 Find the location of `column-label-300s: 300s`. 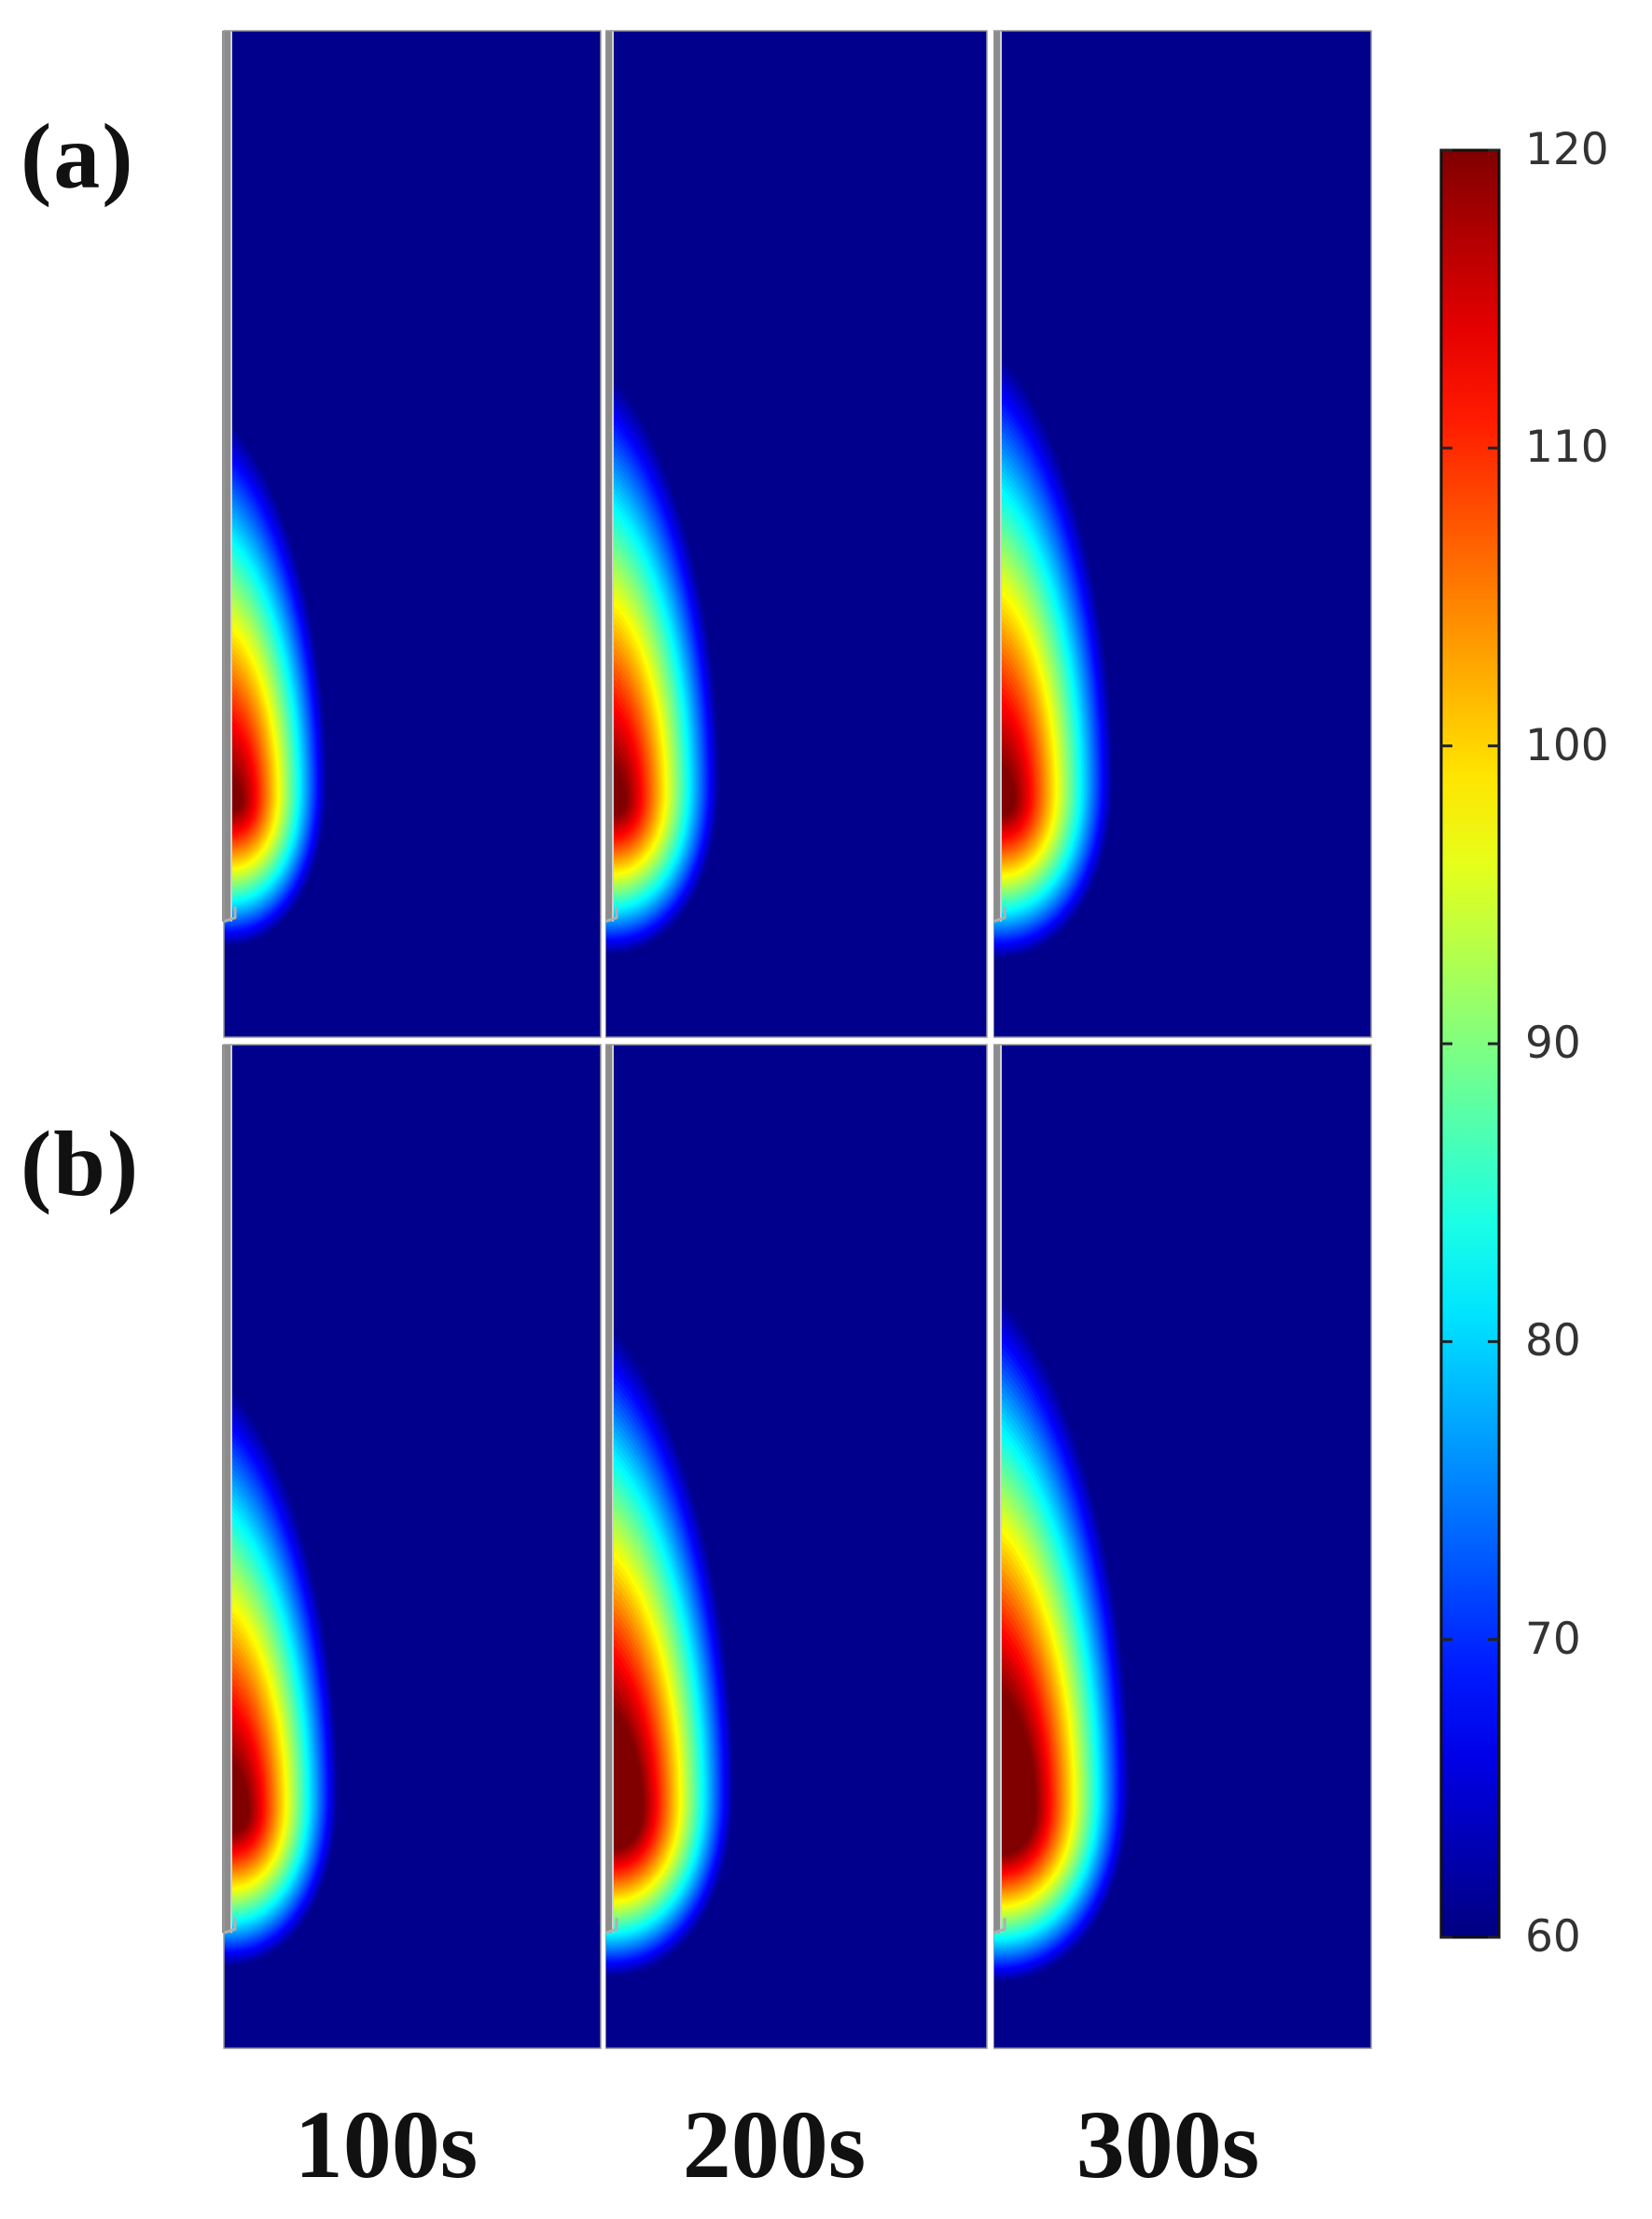

column-label-300s: 300s is located at coordinates (1168, 2144).